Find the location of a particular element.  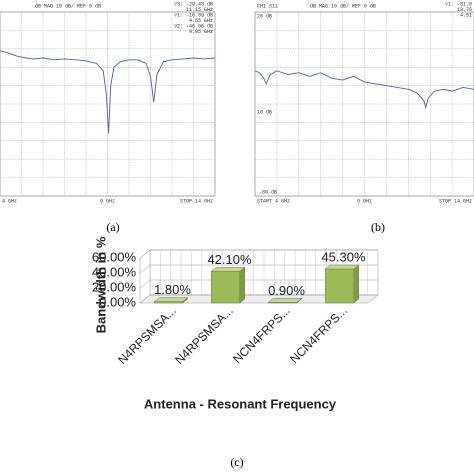

marker-text: 4.55 GHz is located at coordinates (201, 21).